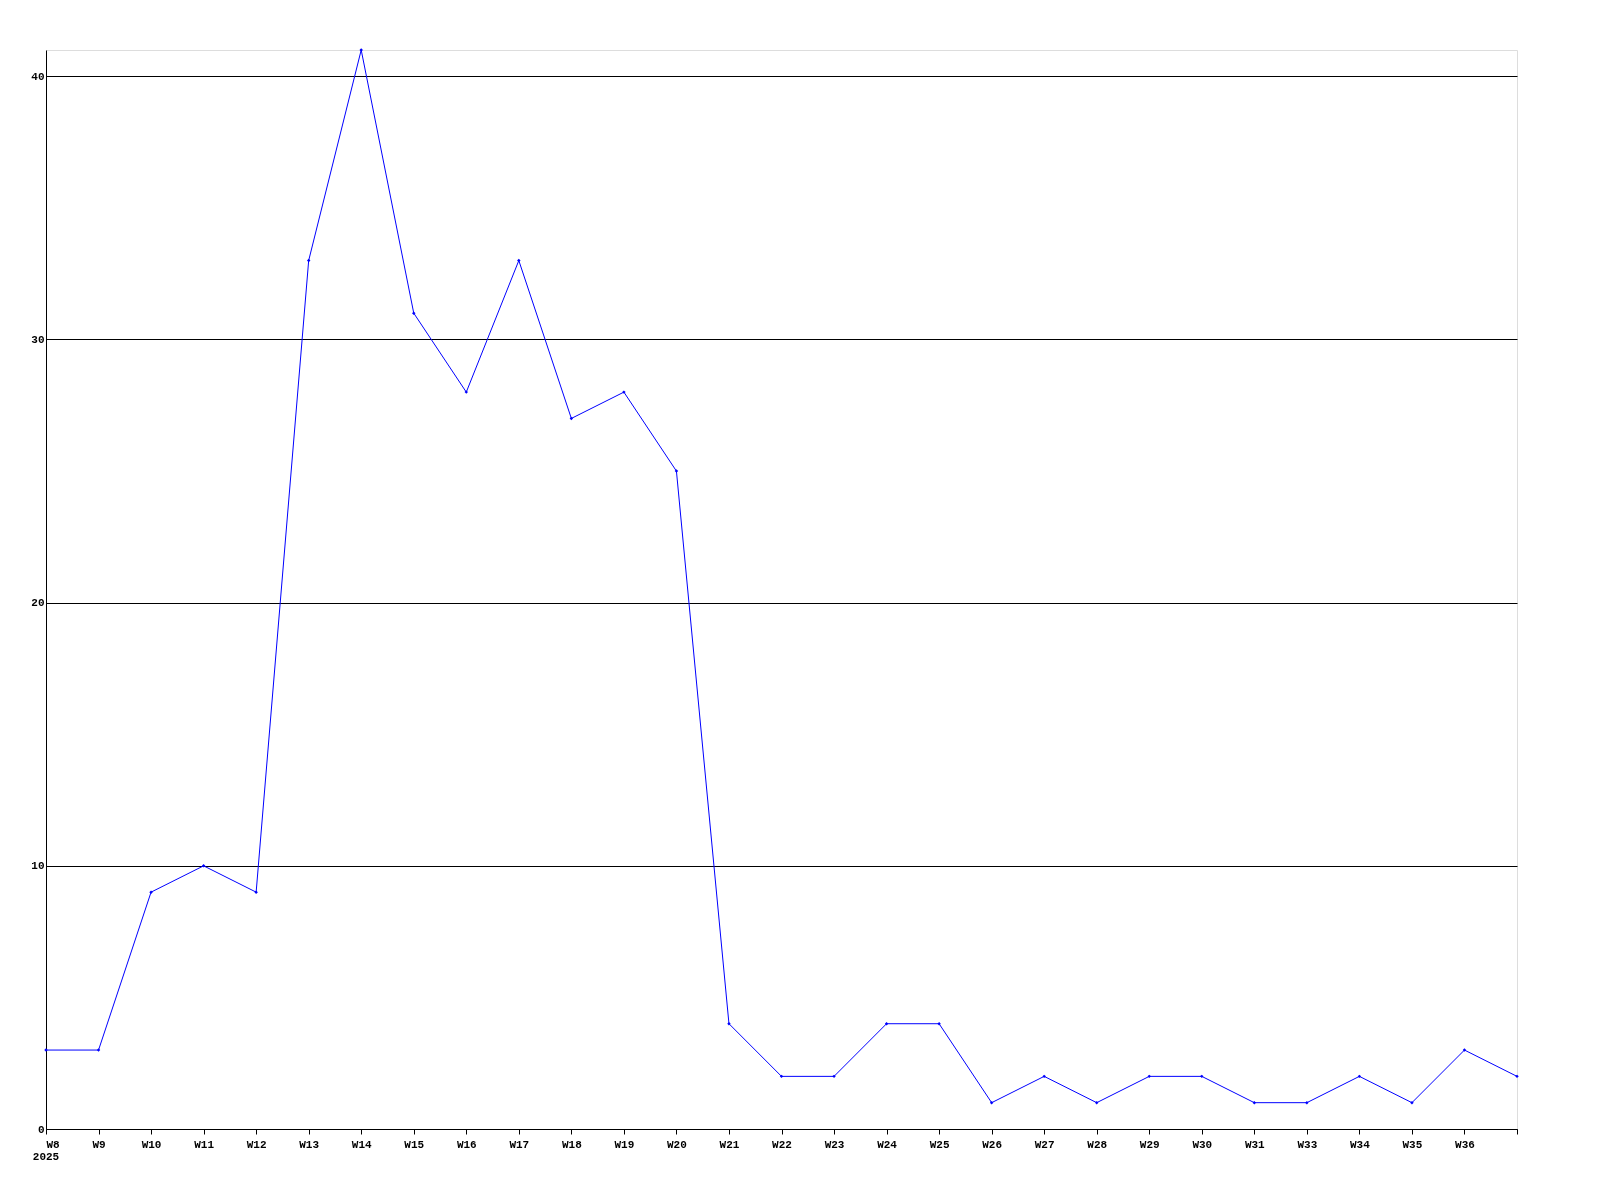 Image resolution: width=1600 pixels, height=1200 pixels. Describe the element at coordinates (41, 1129) in the screenshot. I see `y-tick-label: 0` at that location.